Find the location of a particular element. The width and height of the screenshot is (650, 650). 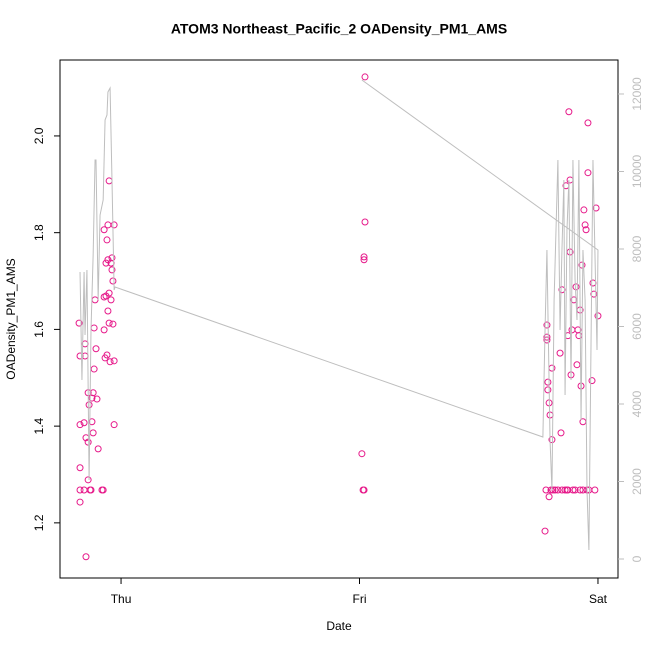

y2-tick-label: 6000 is located at coordinates (637, 326).